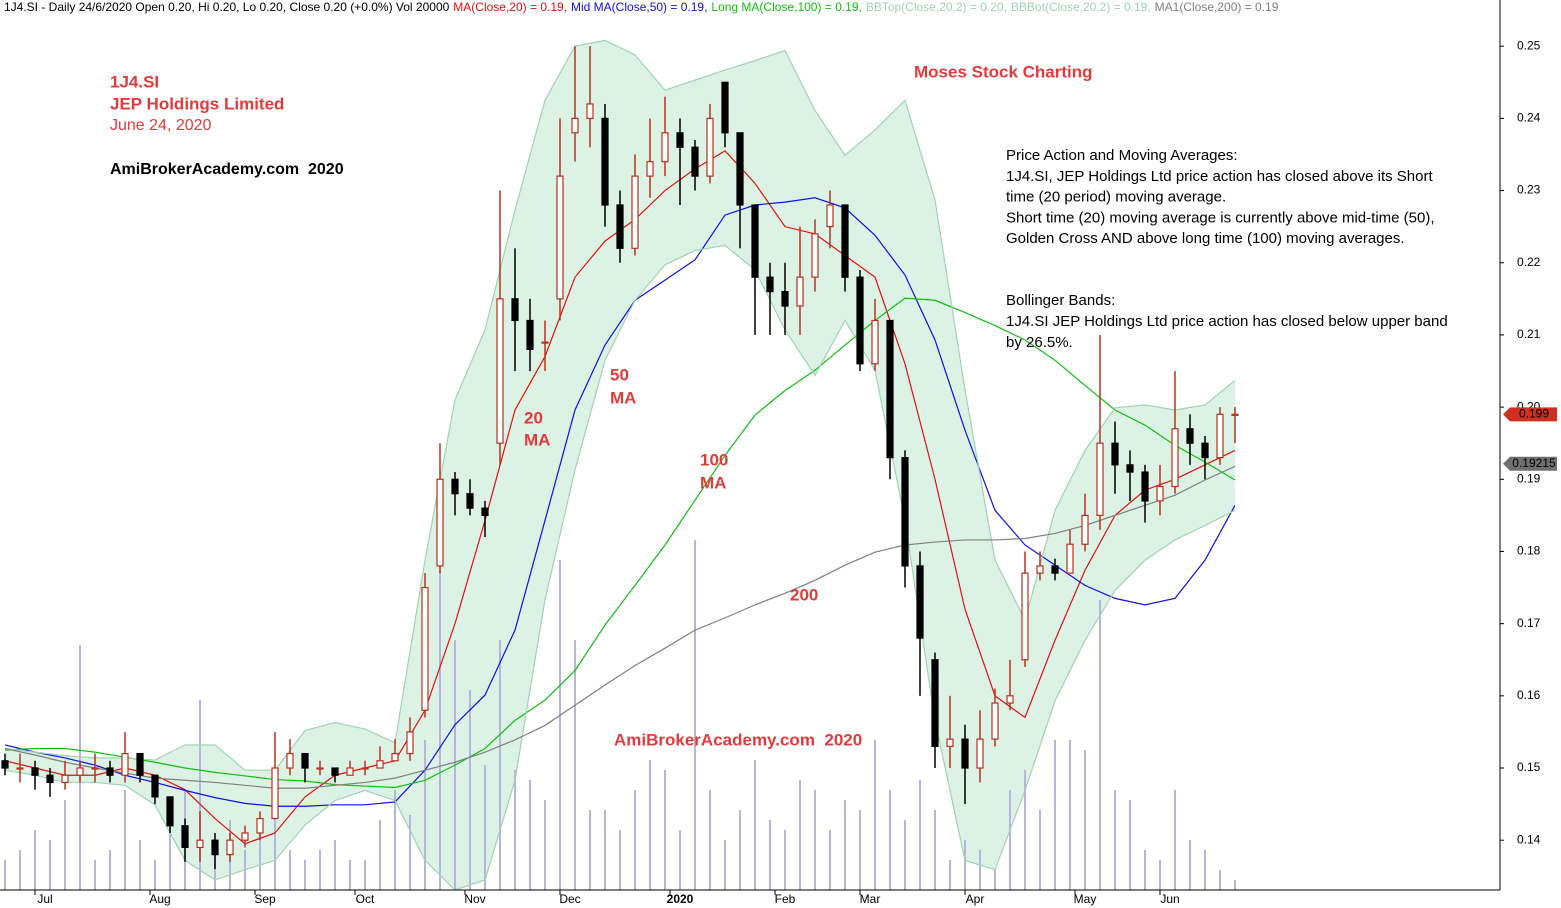 The height and width of the screenshot is (908, 1561). Describe the element at coordinates (533, 417) in the screenshot. I see `ma-label: 20` at that location.